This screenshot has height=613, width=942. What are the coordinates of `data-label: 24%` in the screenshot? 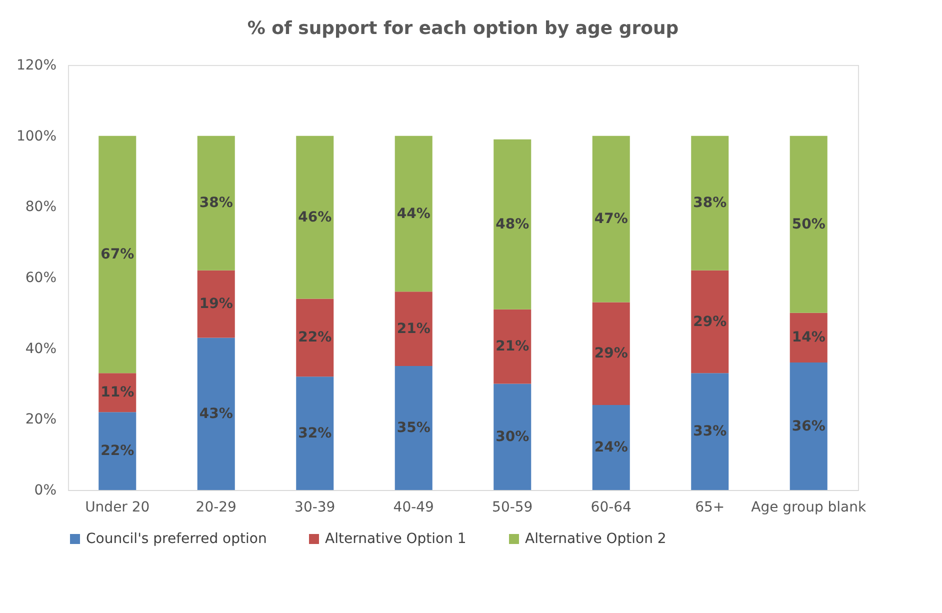 It's located at (611, 448).